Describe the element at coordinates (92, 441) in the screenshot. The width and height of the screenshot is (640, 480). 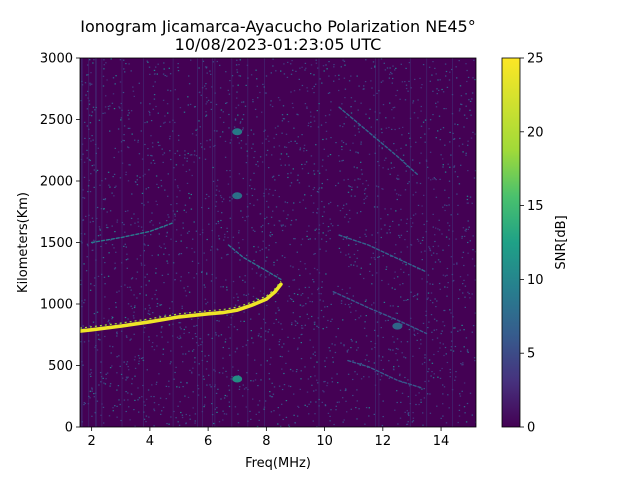
I see `x-tick-label: 2` at that location.